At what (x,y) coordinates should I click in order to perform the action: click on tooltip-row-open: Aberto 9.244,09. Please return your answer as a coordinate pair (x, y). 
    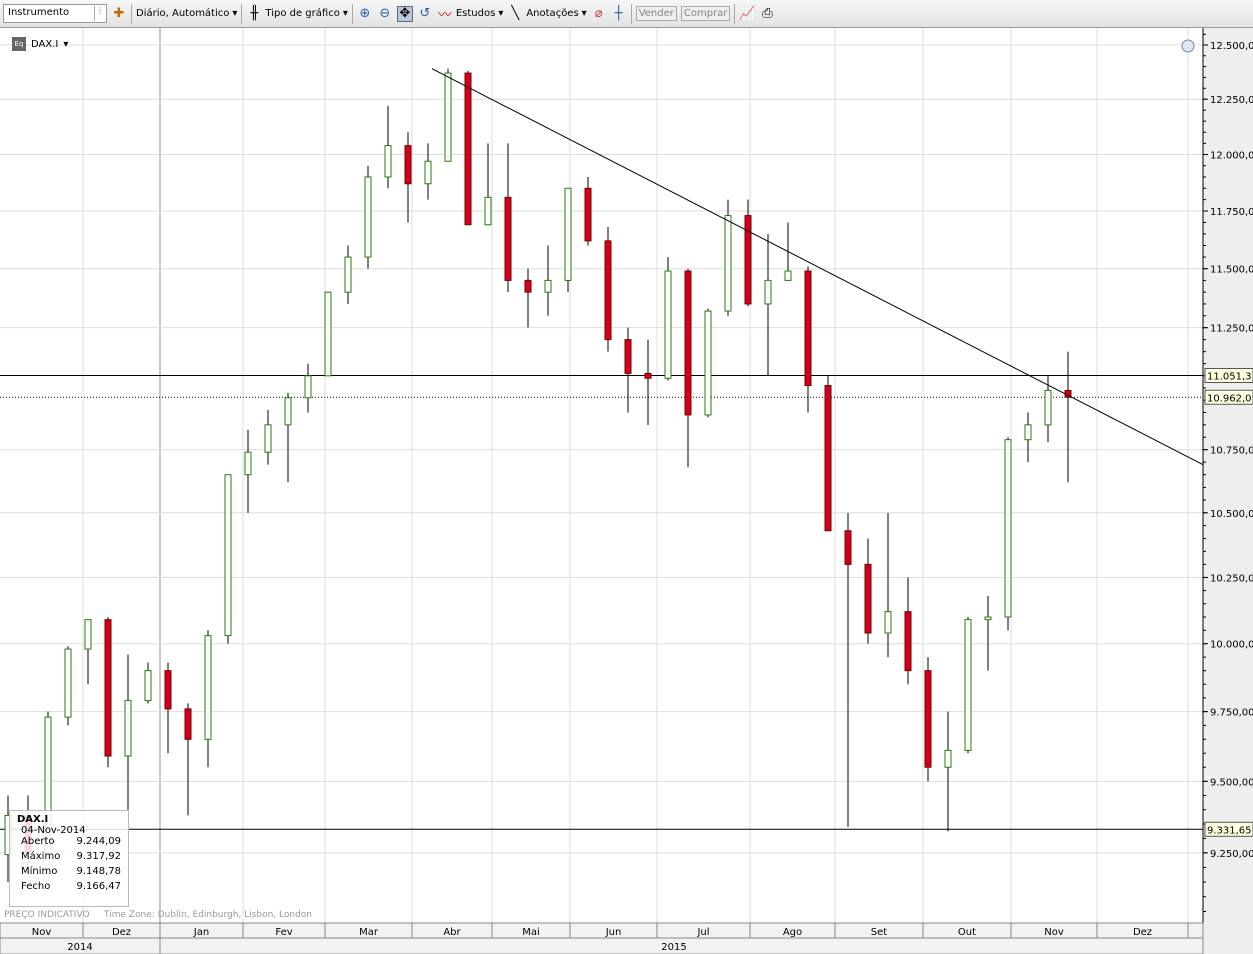
    Looking at the image, I should click on (69, 843).